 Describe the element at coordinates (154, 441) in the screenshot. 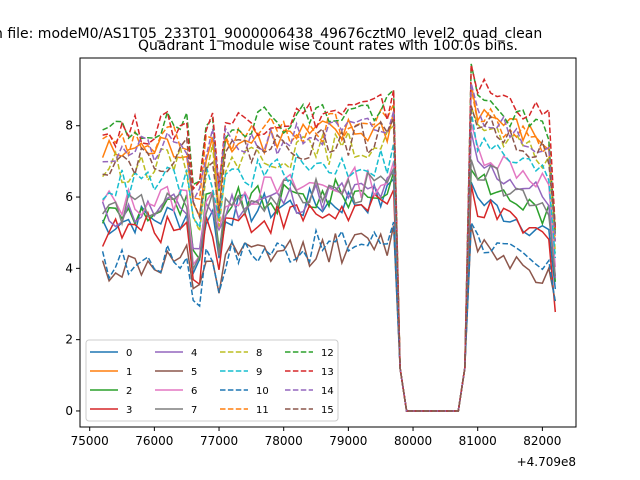

I see `x-tick-label: 76000` at that location.